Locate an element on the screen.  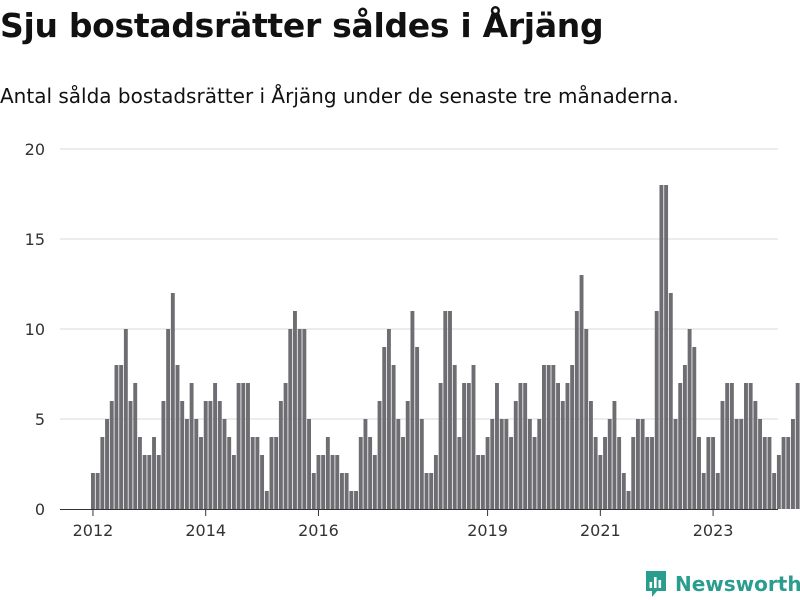
y-tick-label: 20 is located at coordinates (35, 149).